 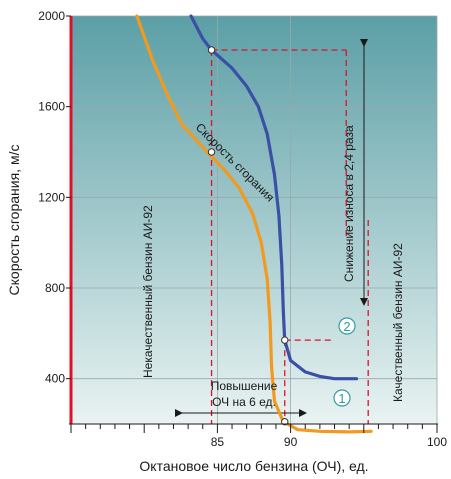 I want to click on svg-text: 2, so click(x=346, y=326).